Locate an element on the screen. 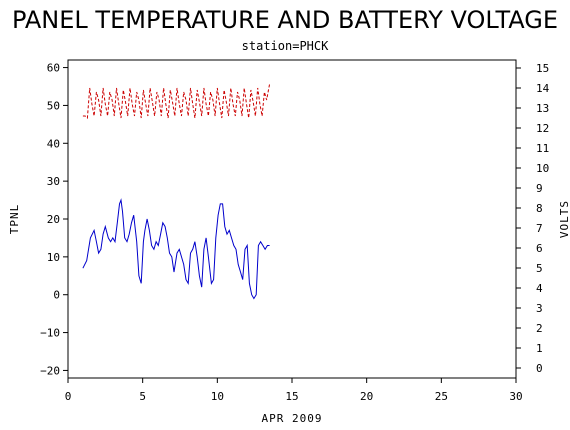  y-right-tick-label: 10 is located at coordinates (542, 168).